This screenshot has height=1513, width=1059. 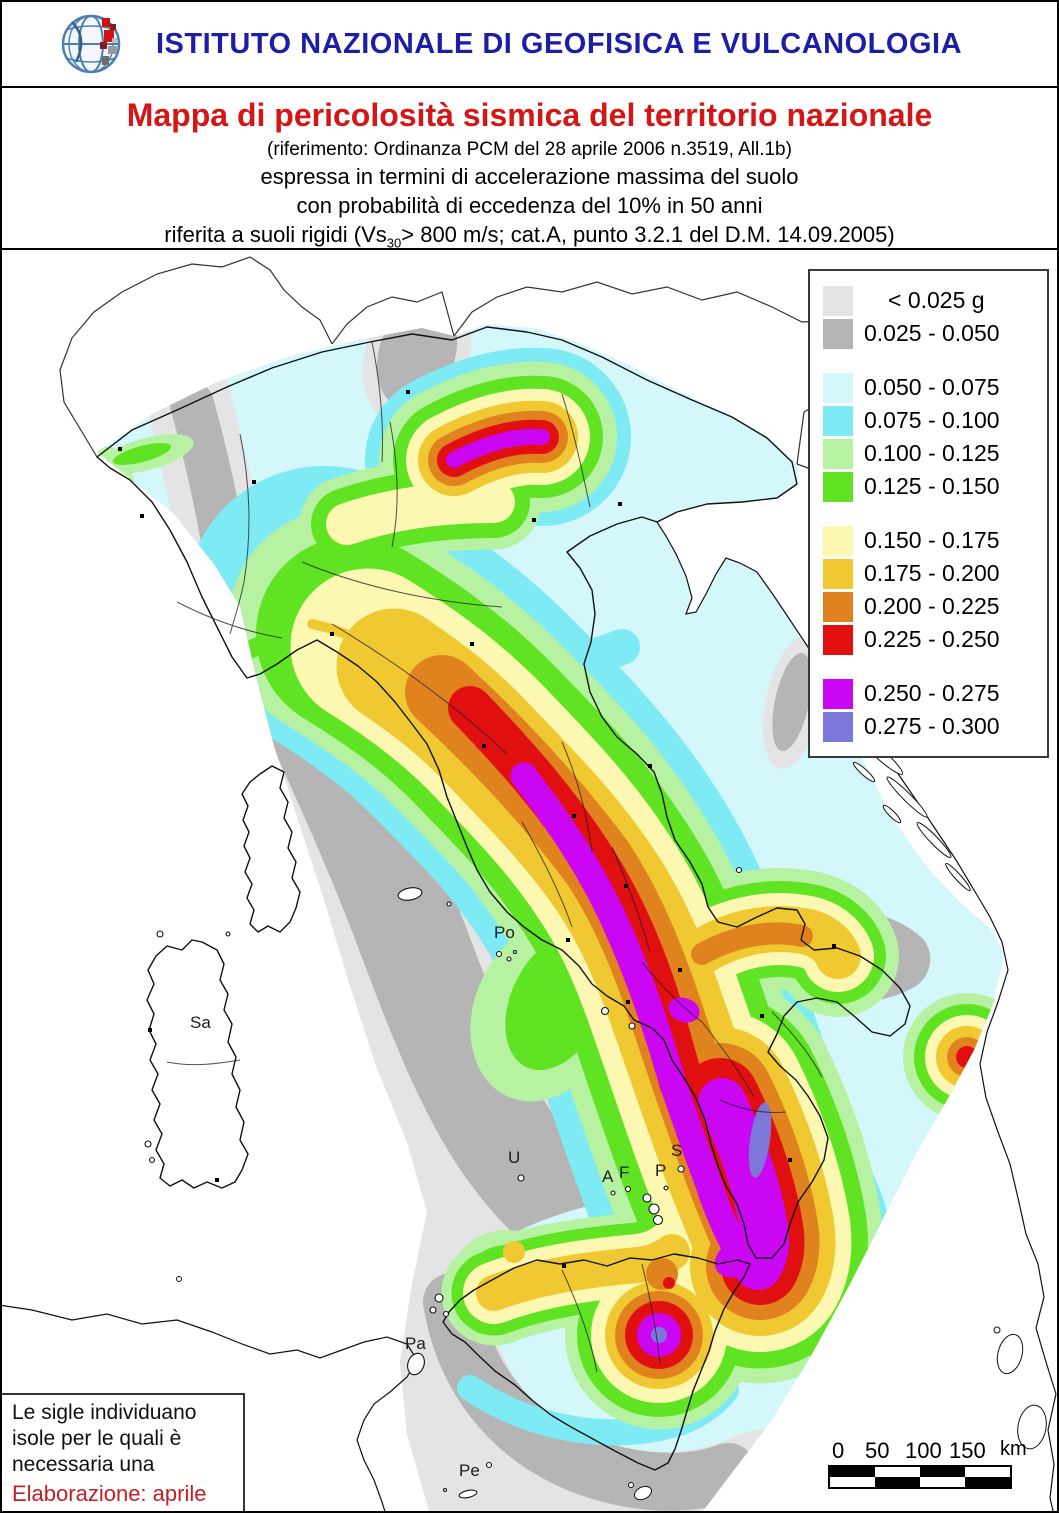 I want to click on legend-row: 0.275 - 0.300, so click(x=932, y=726).